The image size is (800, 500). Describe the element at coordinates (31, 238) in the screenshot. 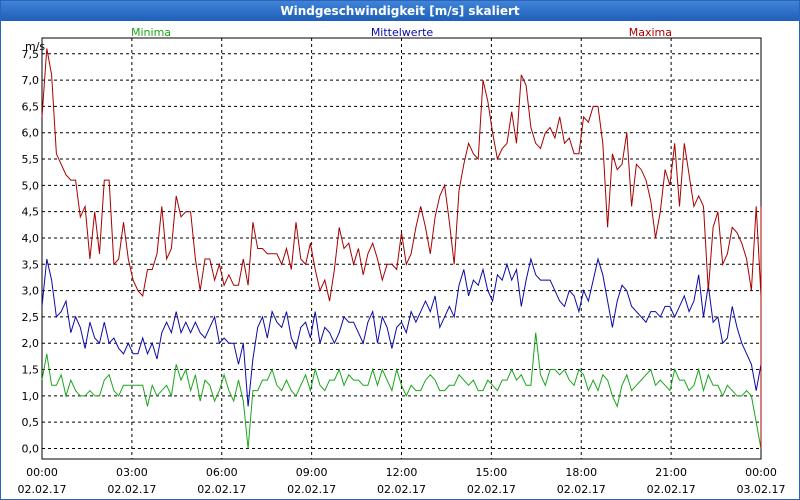

I see `y-tick-label: 4,0` at that location.